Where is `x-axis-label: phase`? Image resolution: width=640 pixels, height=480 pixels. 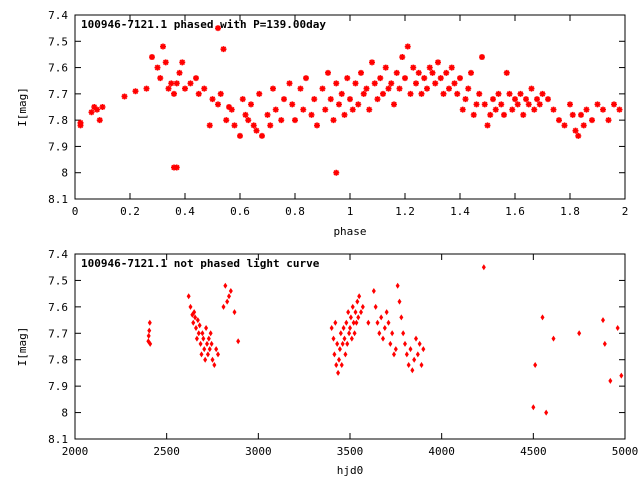 x-axis-label: phase is located at coordinates (349, 231).